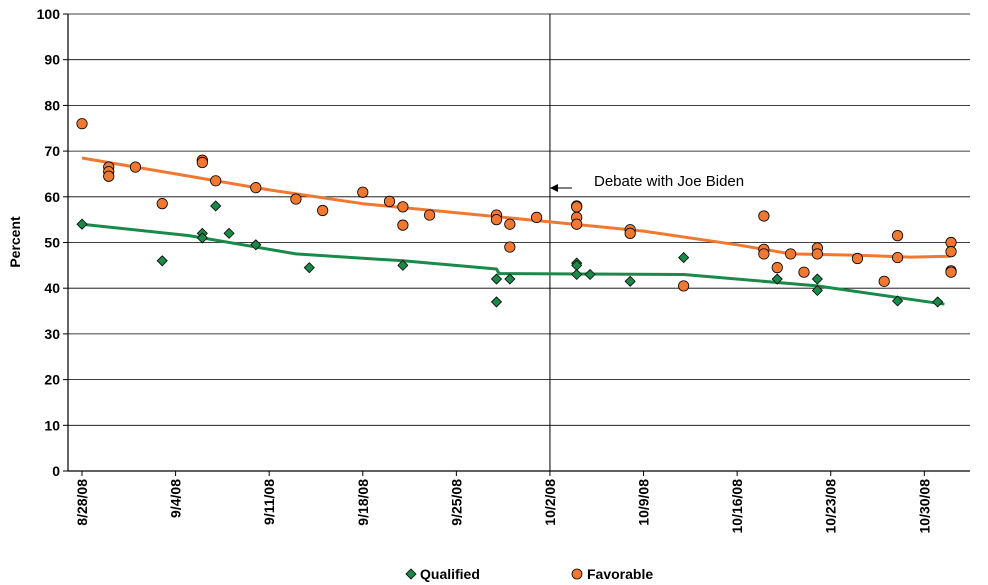 The image size is (988, 585). What do you see at coordinates (49, 14) in the screenshot?
I see `y-tick-label: 100` at bounding box center [49, 14].